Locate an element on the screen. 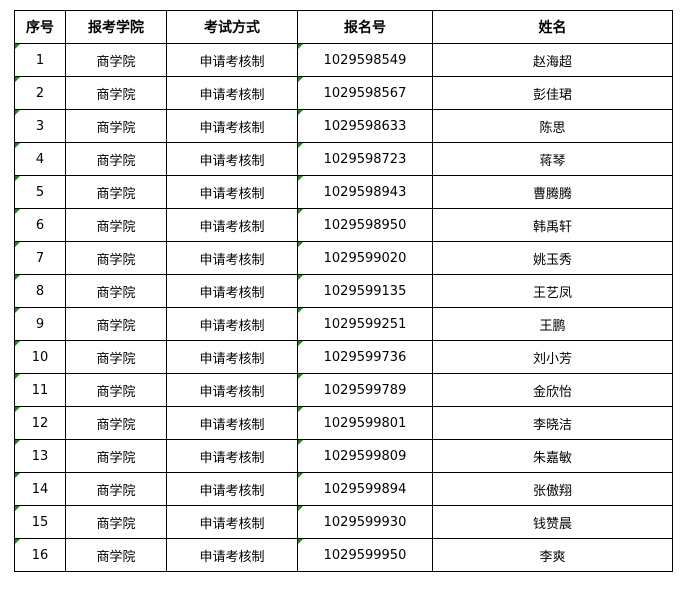 The width and height of the screenshot is (686, 594). table-row: 7 商学院 申请考核制 1029599020 姚玉秀 is located at coordinates (343, 258).